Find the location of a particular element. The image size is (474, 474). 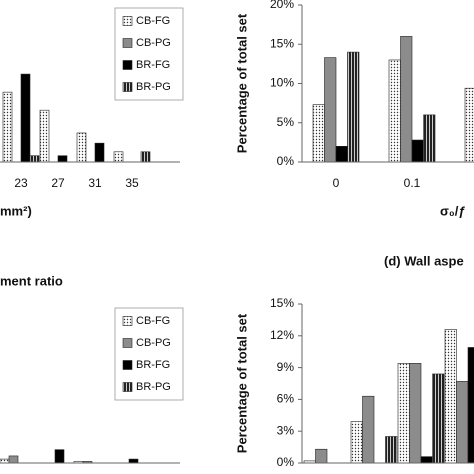

y-tick-label: 9% is located at coordinates (286, 367).